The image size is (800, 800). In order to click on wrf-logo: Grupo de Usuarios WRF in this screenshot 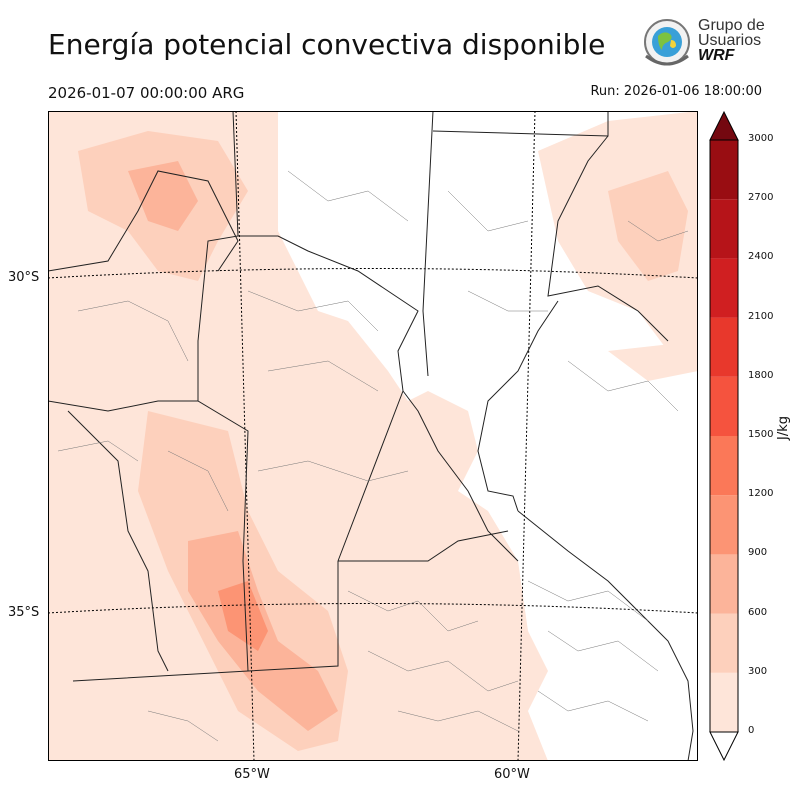, I will do `click(703, 44)`.